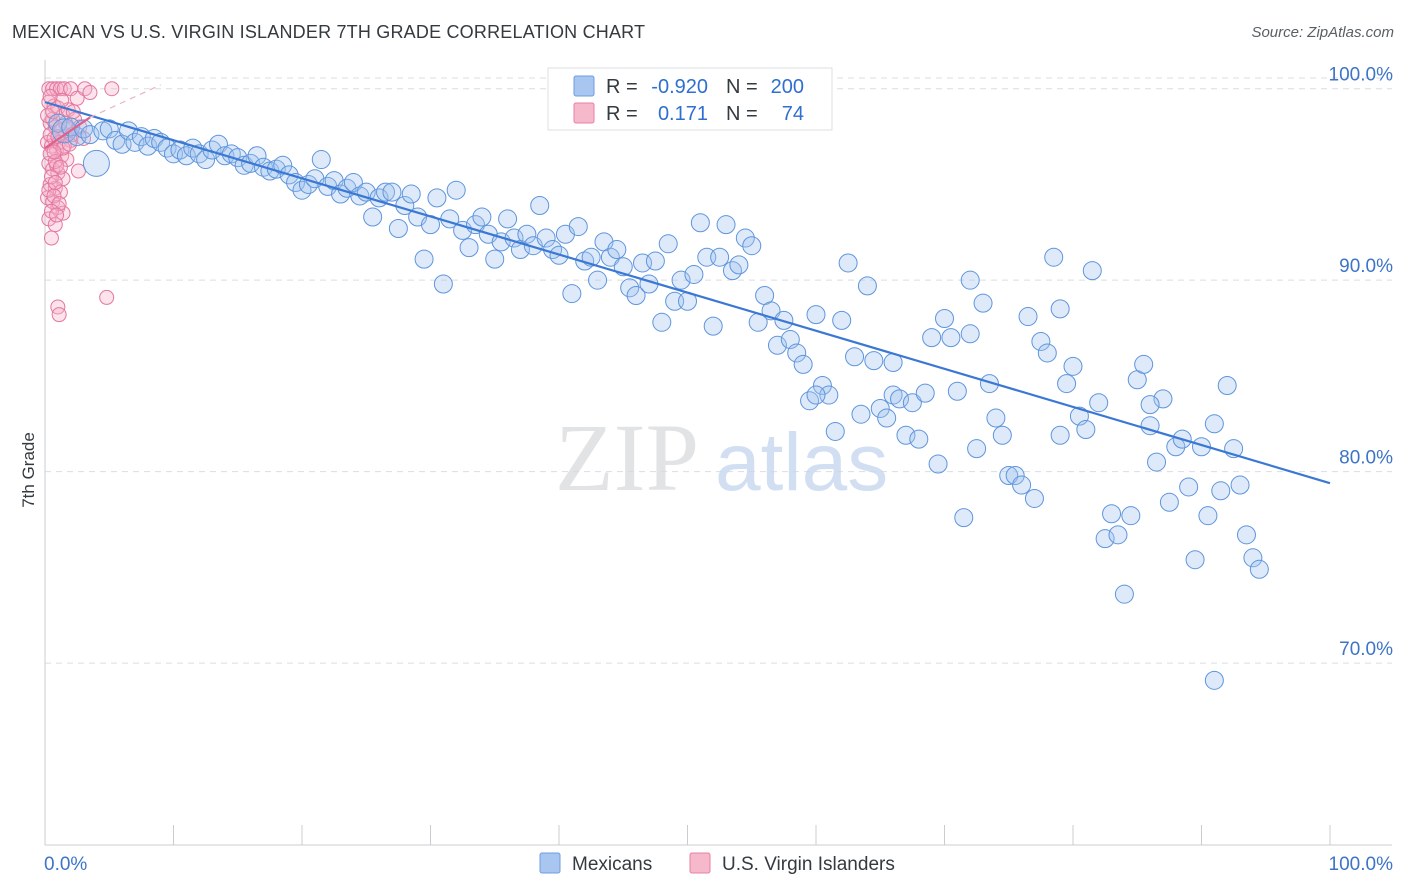  What do you see at coordinates (612, 864) in the screenshot?
I see `bottom-legend-label-mexicans: Mexicans` at bounding box center [612, 864].